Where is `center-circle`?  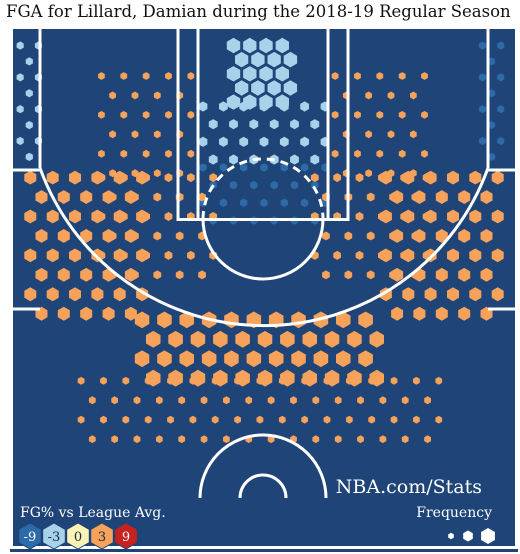
center-circle is located at coordinates (263, 466).